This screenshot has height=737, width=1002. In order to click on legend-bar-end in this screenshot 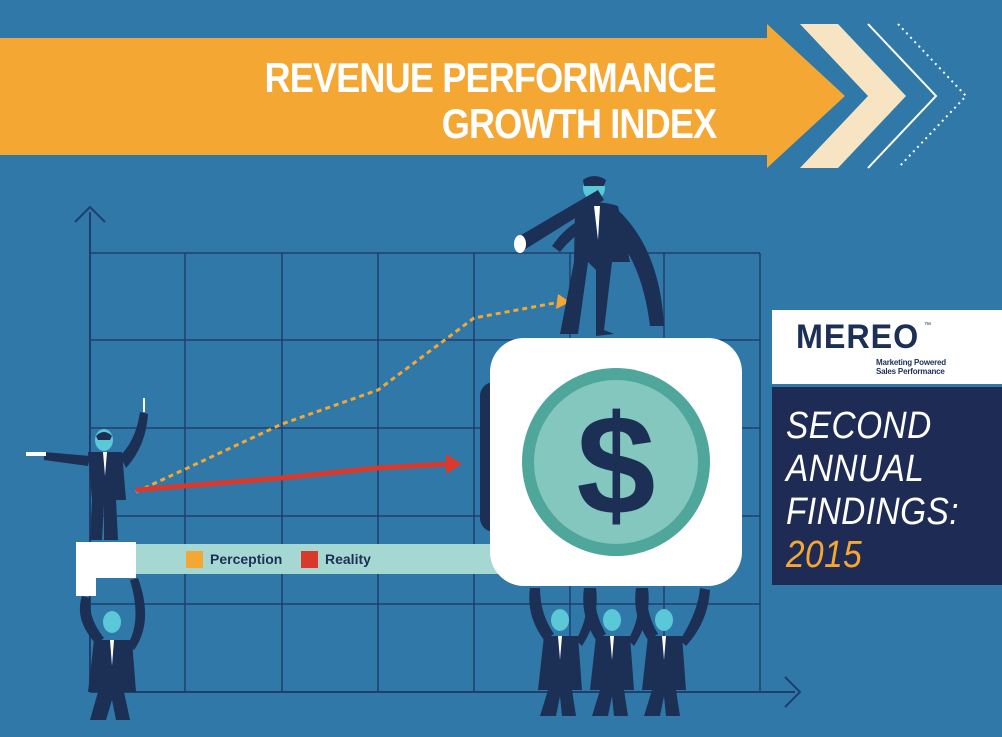, I will do `click(106, 569)`.